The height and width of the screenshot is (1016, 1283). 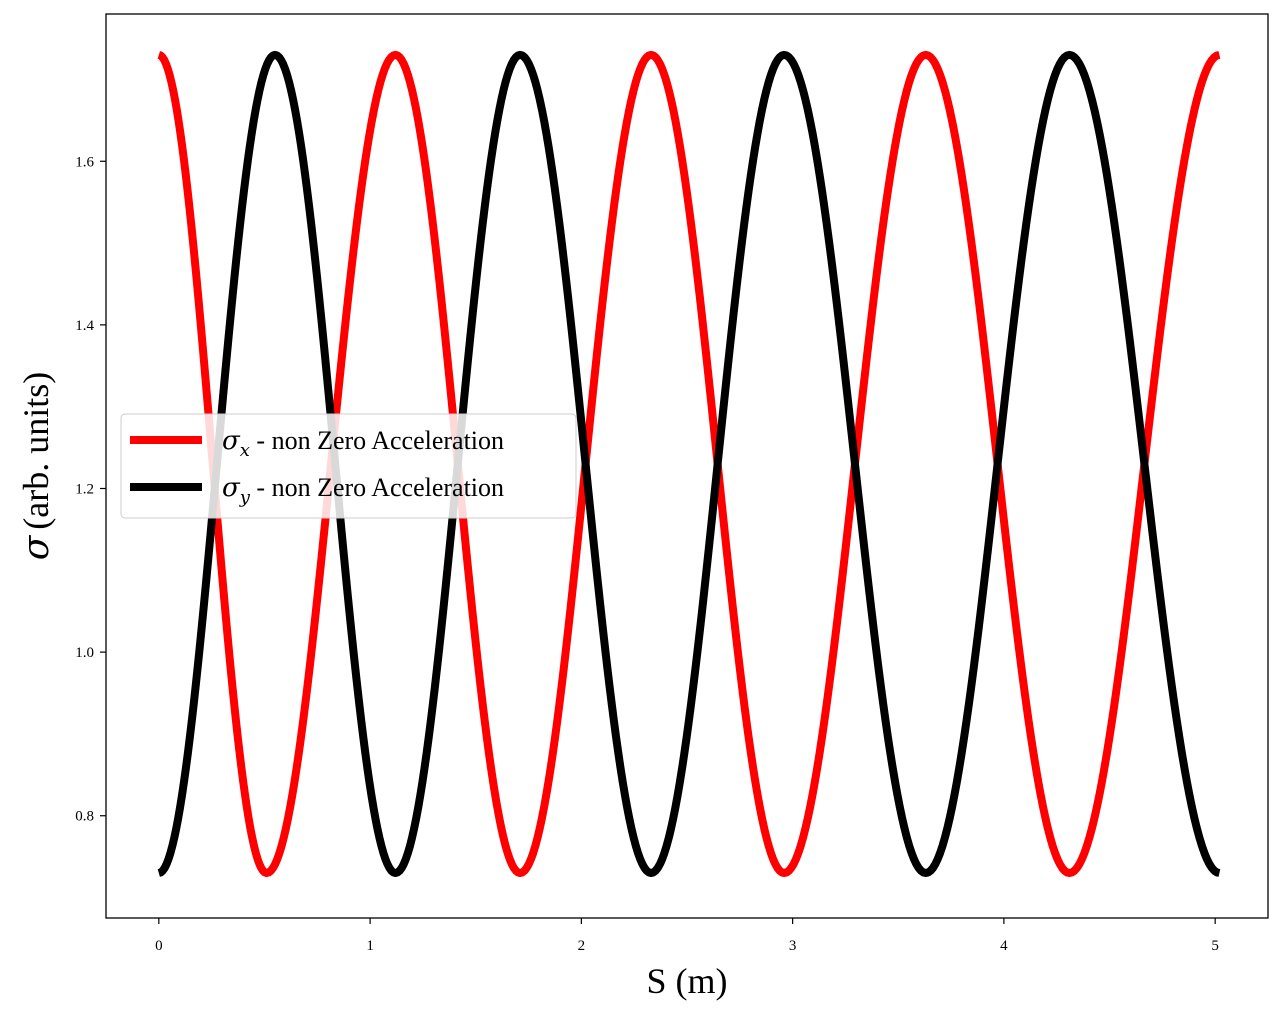 What do you see at coordinates (687, 981) in the screenshot?
I see `x-axis-label: S (m)` at bounding box center [687, 981].